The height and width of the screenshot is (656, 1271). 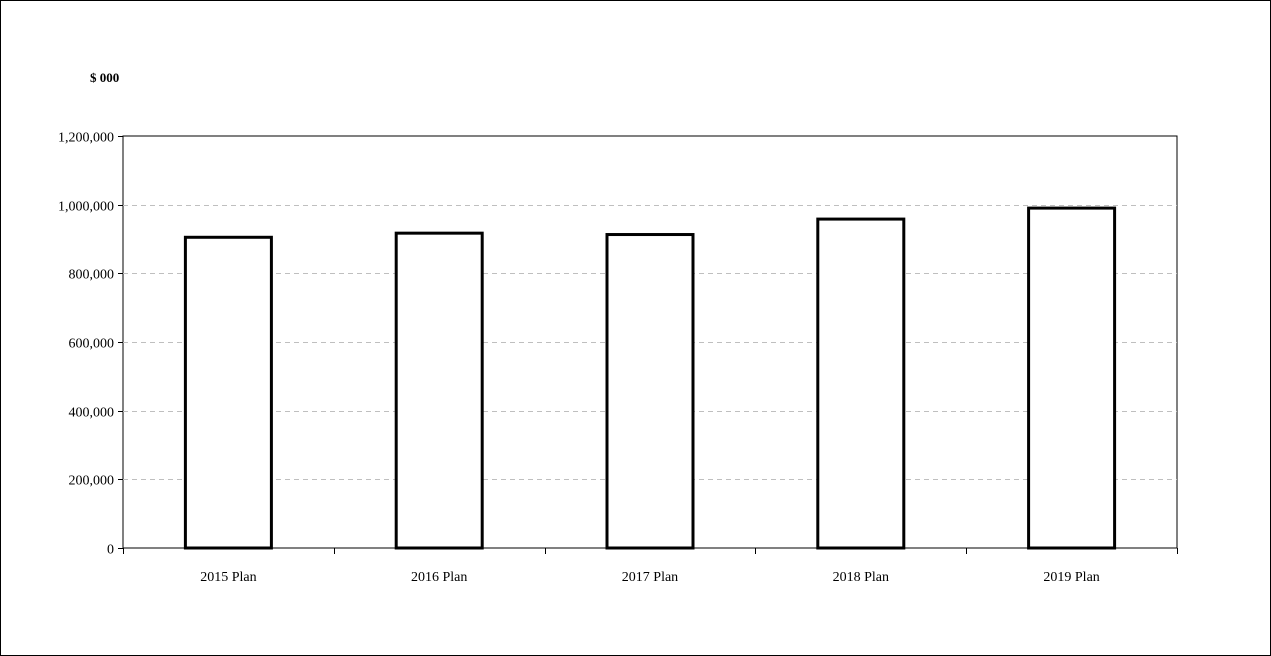 I want to click on y-tick-label: 800,000, so click(x=92, y=275).